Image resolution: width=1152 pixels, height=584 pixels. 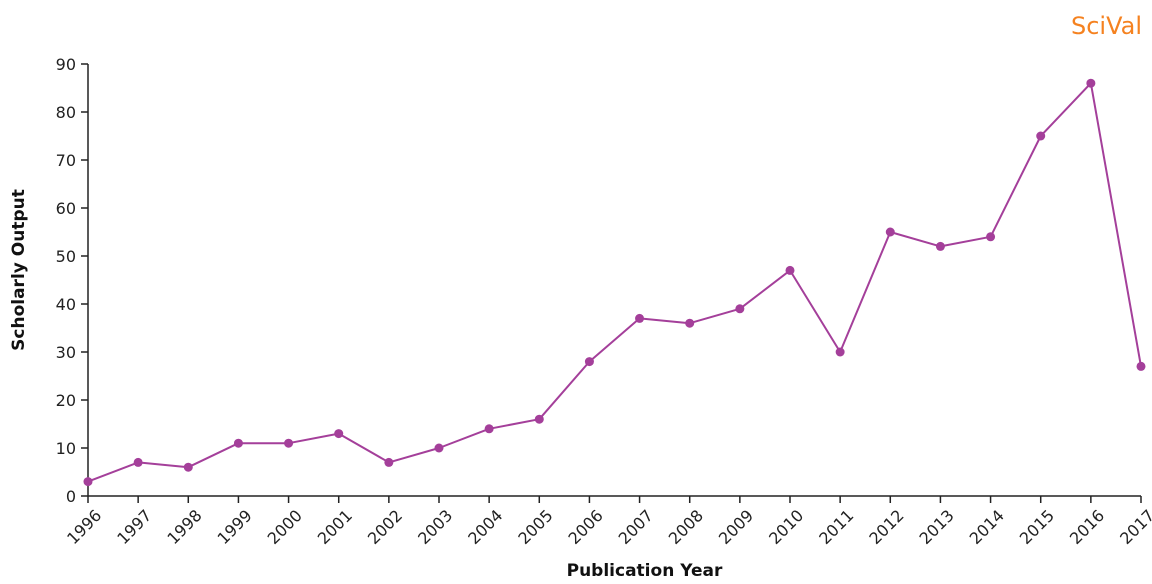 I want to click on x-tick-label: 2007, so click(x=636, y=527).